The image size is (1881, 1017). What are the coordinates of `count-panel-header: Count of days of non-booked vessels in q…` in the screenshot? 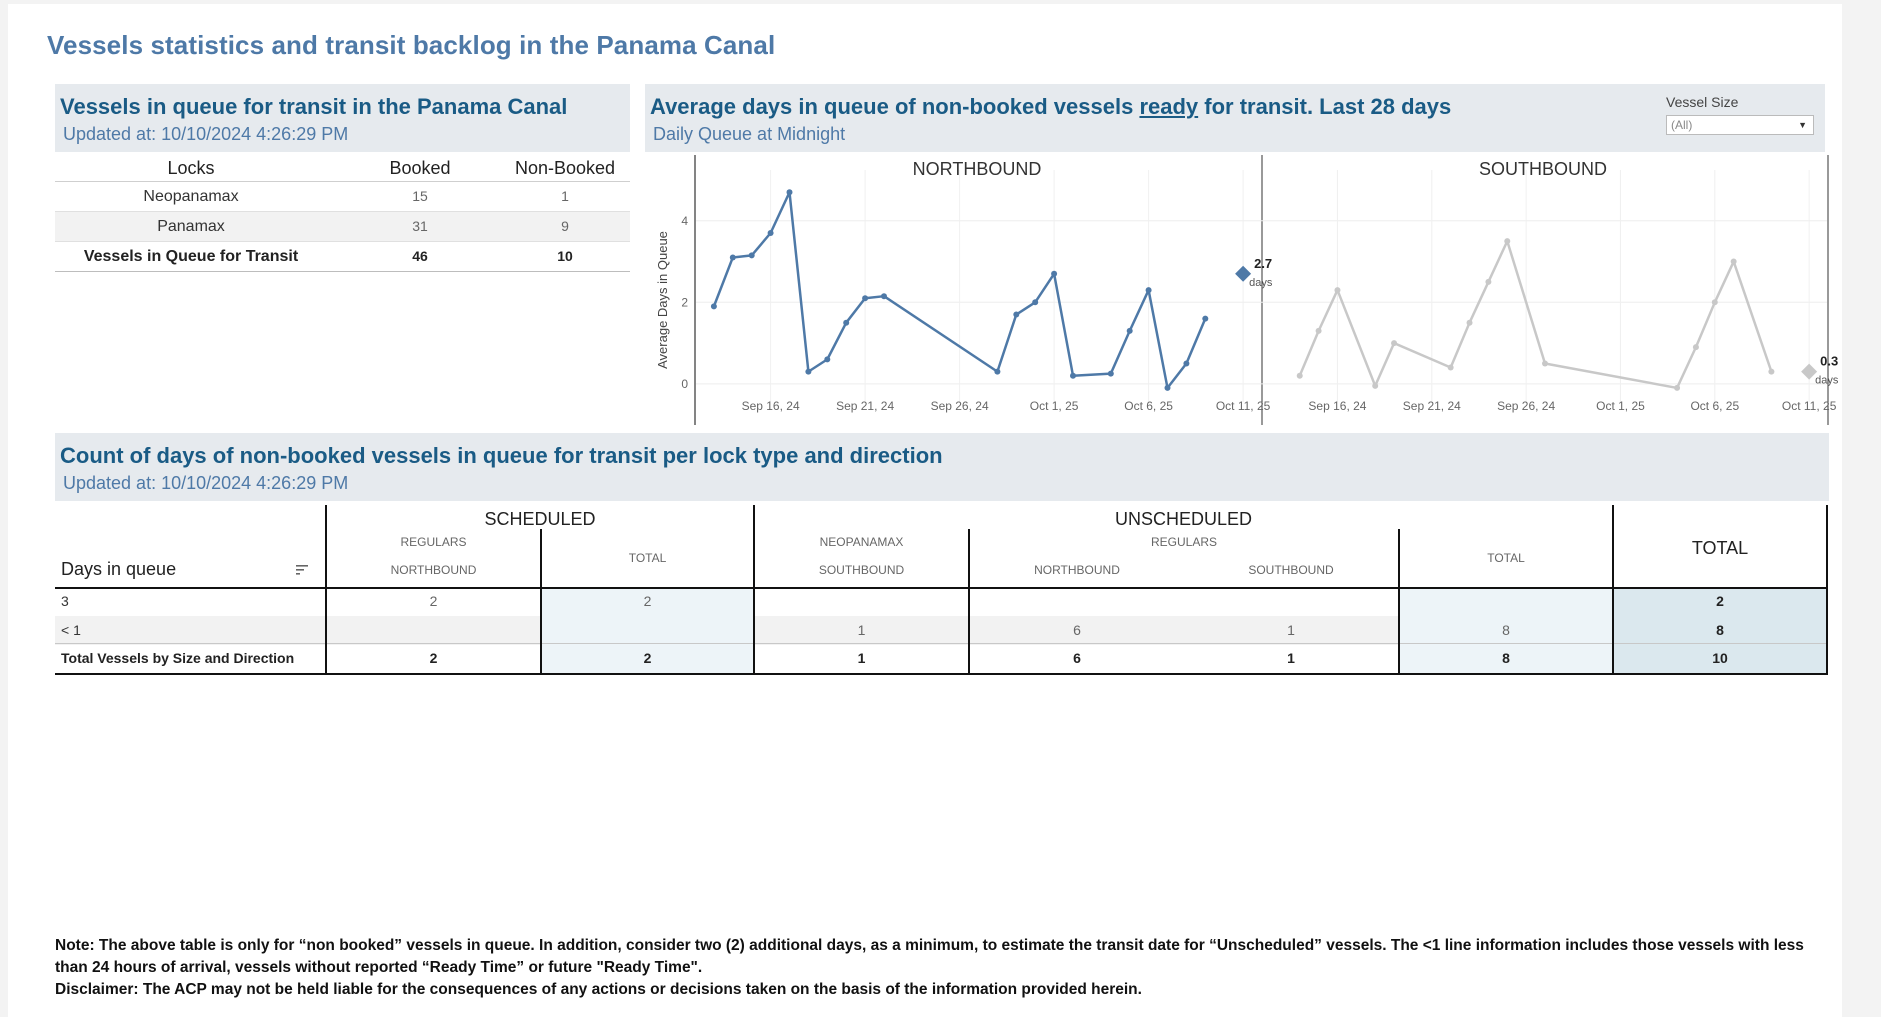 It's located at (942, 467).